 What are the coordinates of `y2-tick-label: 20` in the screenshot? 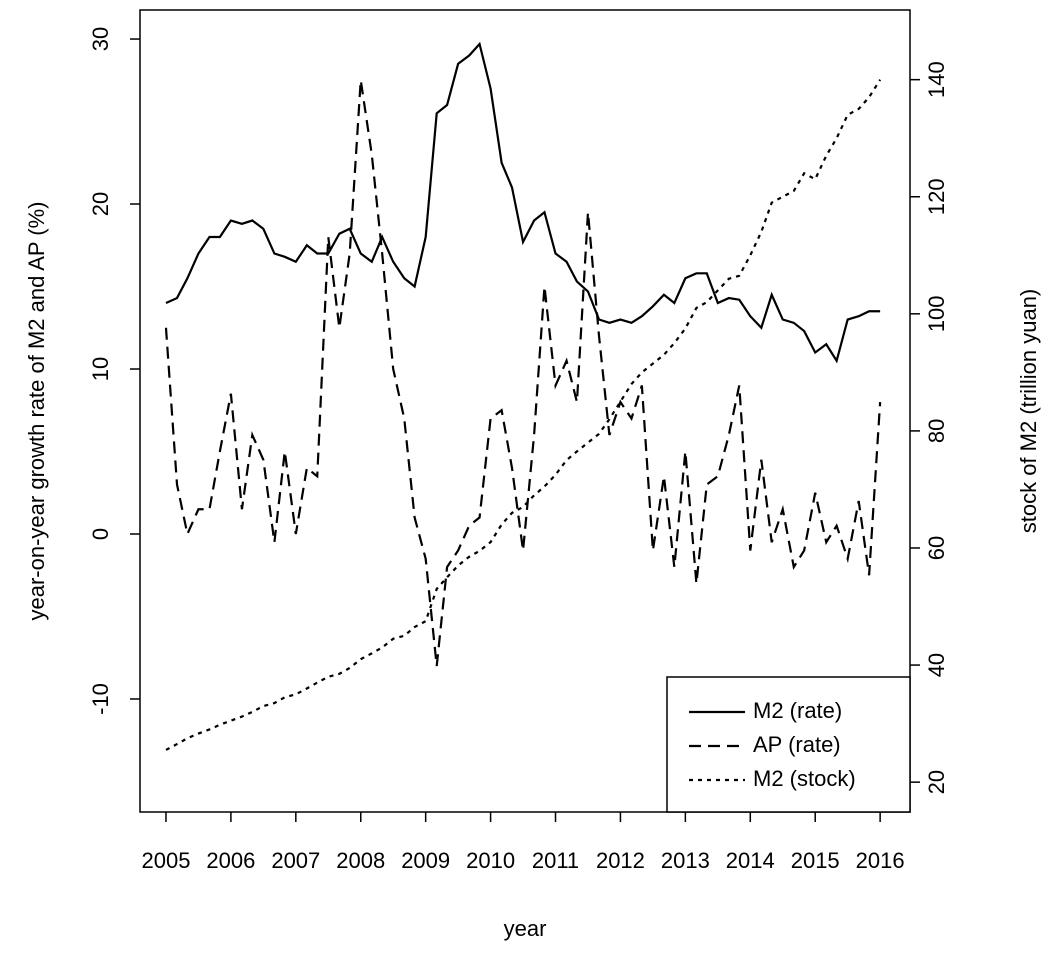 It's located at (936, 782).